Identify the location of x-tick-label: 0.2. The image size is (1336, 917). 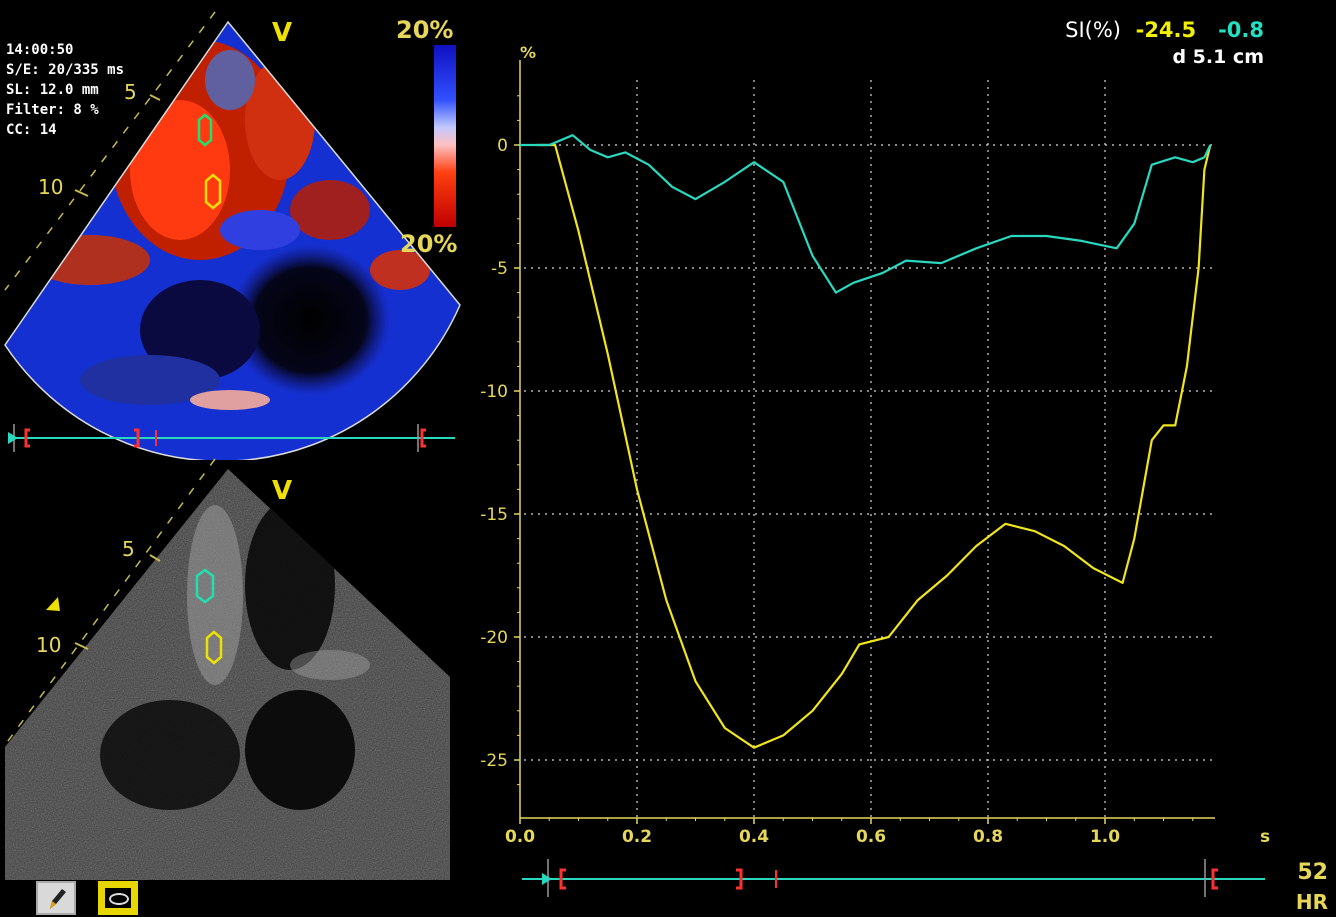
(637, 837).